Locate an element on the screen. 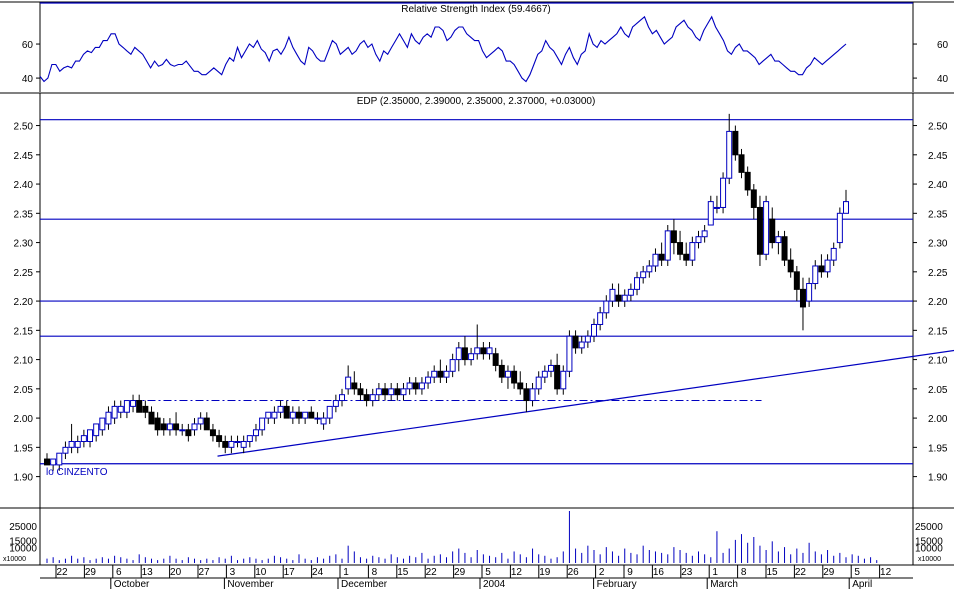 This screenshot has width=954, height=589. rsi-series is located at coordinates (443, 49).